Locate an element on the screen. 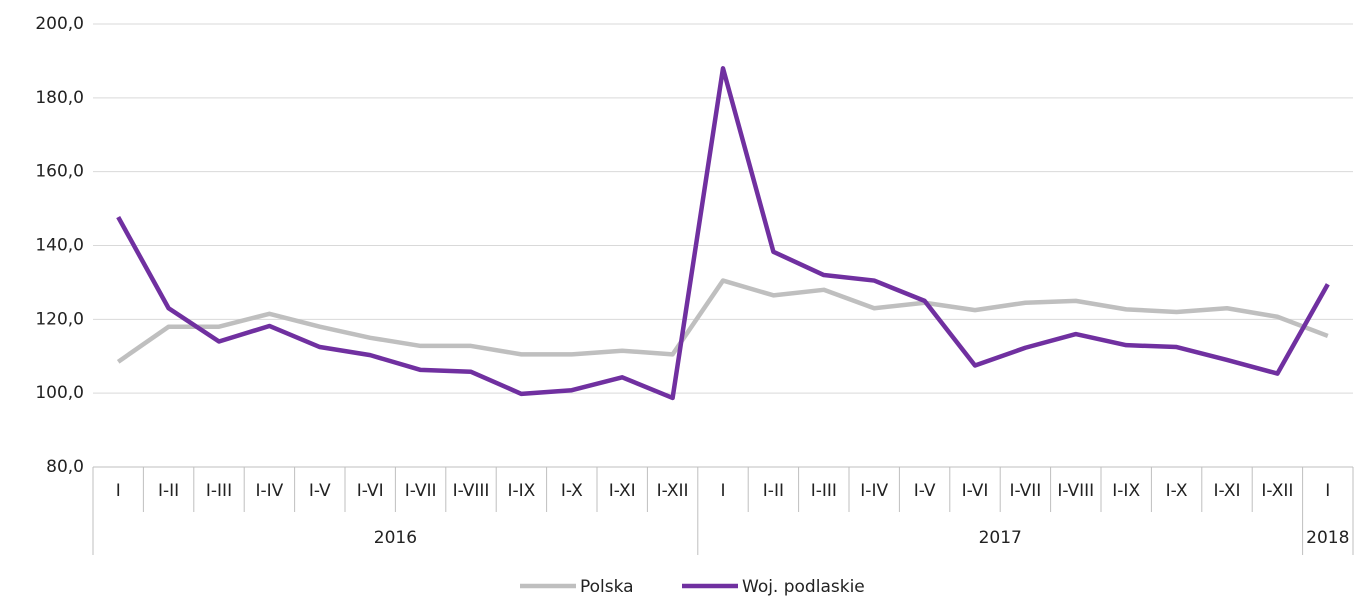  y-tick-label: 80,0 is located at coordinates (65, 467).